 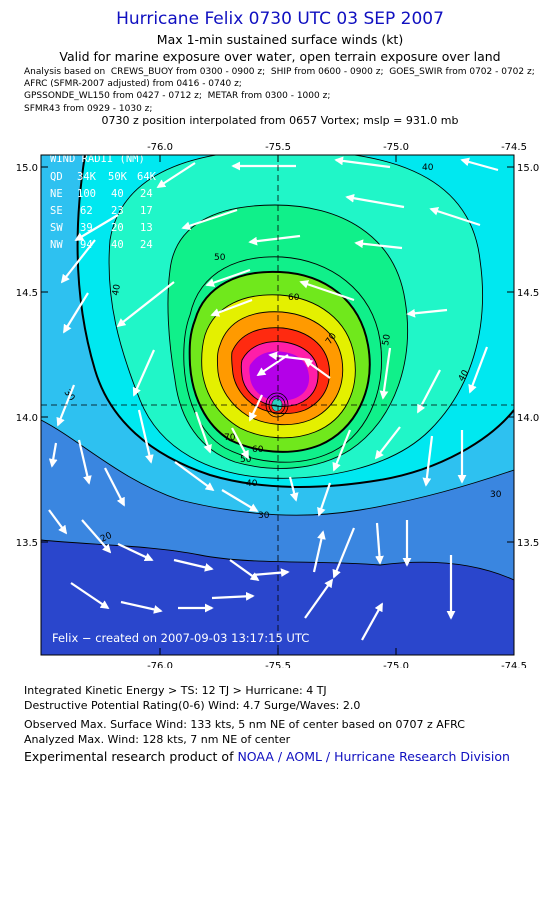 I want to click on radii-cell: SE, so click(x=56, y=211).